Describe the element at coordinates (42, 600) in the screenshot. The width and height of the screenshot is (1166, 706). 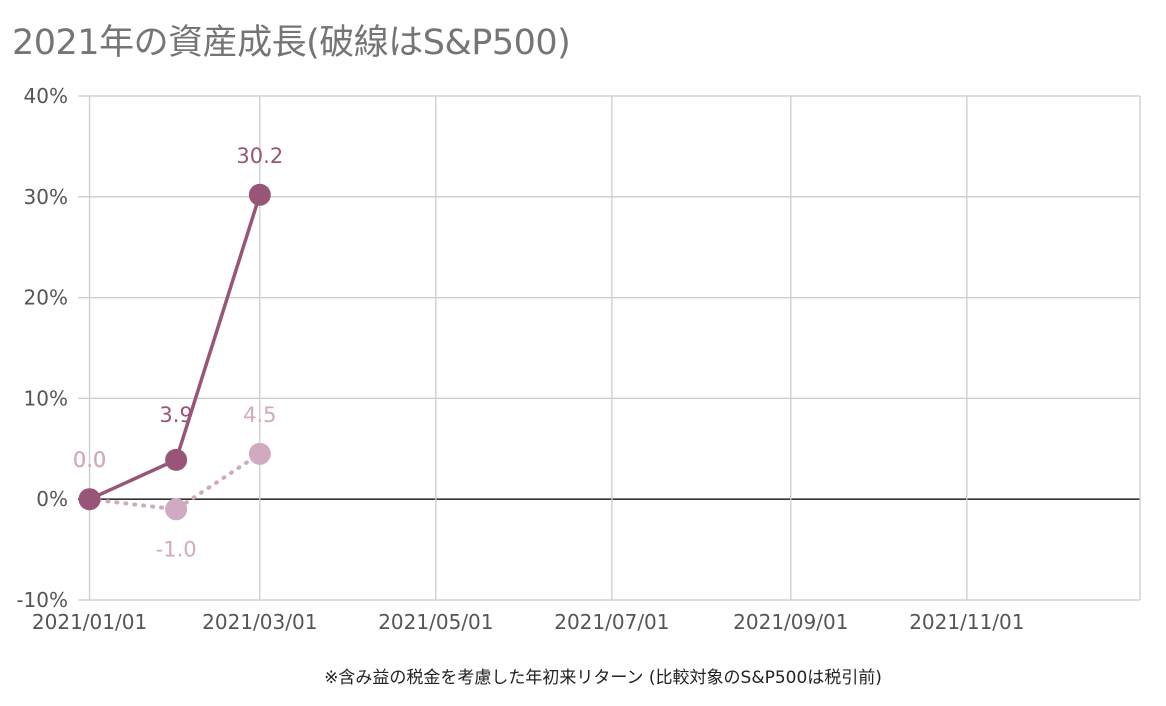
I see `y-tick-label: -10%` at that location.